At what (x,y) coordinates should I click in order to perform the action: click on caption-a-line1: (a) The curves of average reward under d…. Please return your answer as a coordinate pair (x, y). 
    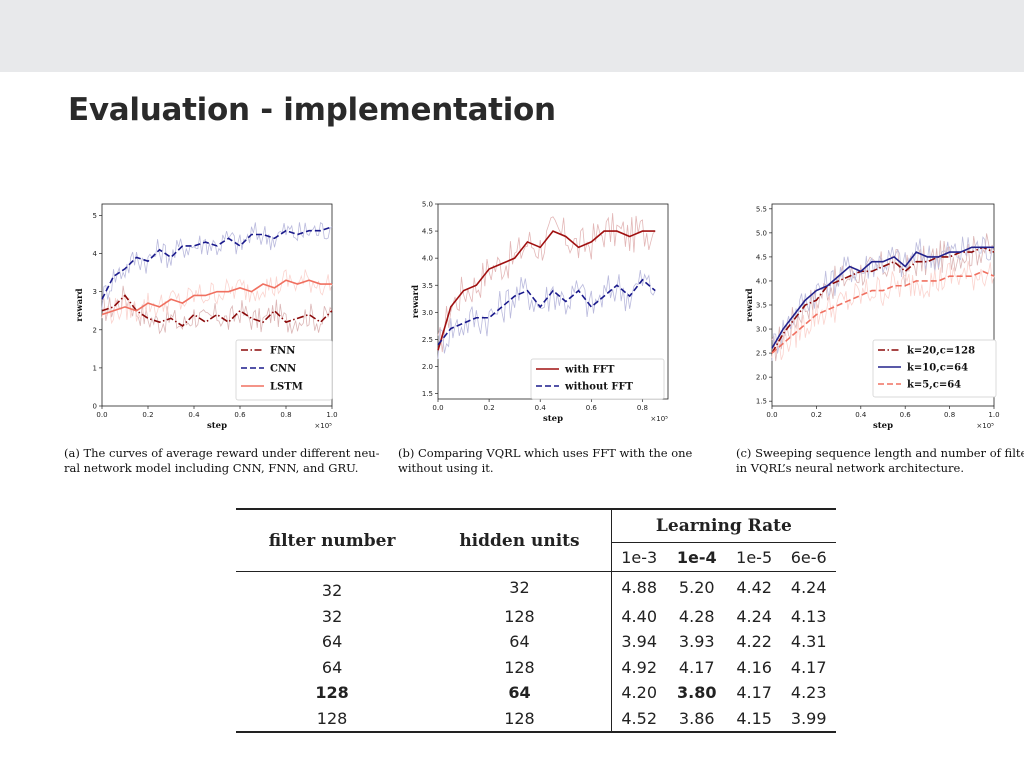
    Looking at the image, I should click on (222, 453).